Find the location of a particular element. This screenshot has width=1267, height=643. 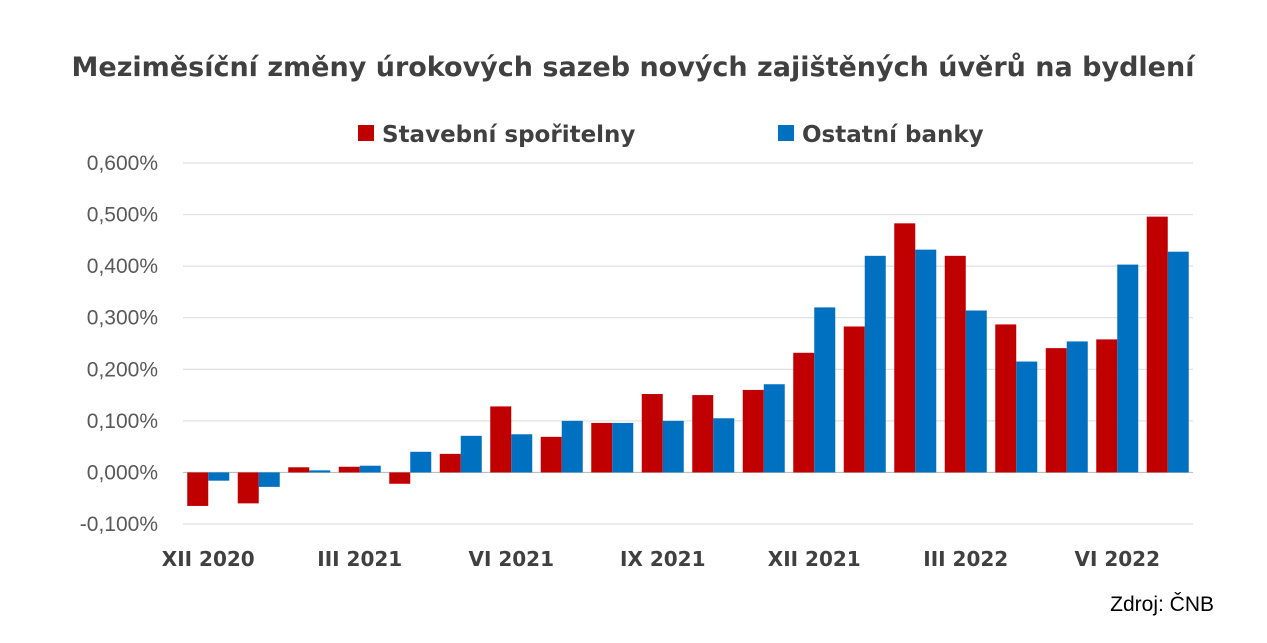

x-tick-label: III 2021 is located at coordinates (359, 559).